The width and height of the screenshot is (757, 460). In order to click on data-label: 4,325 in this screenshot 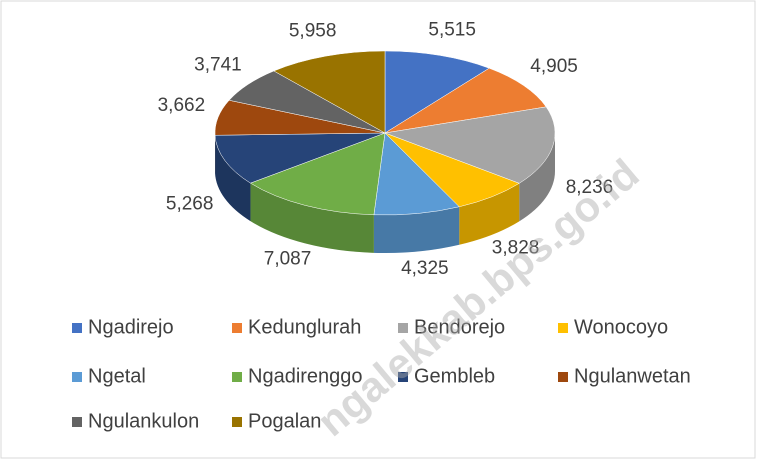, I will do `click(425, 268)`.